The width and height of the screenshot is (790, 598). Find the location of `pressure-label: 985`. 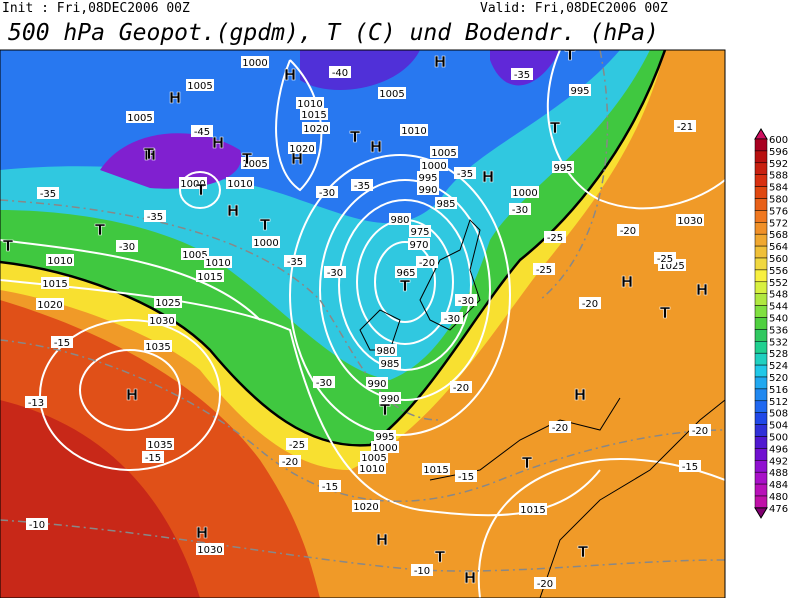

pressure-label: 985 is located at coordinates (445, 204).